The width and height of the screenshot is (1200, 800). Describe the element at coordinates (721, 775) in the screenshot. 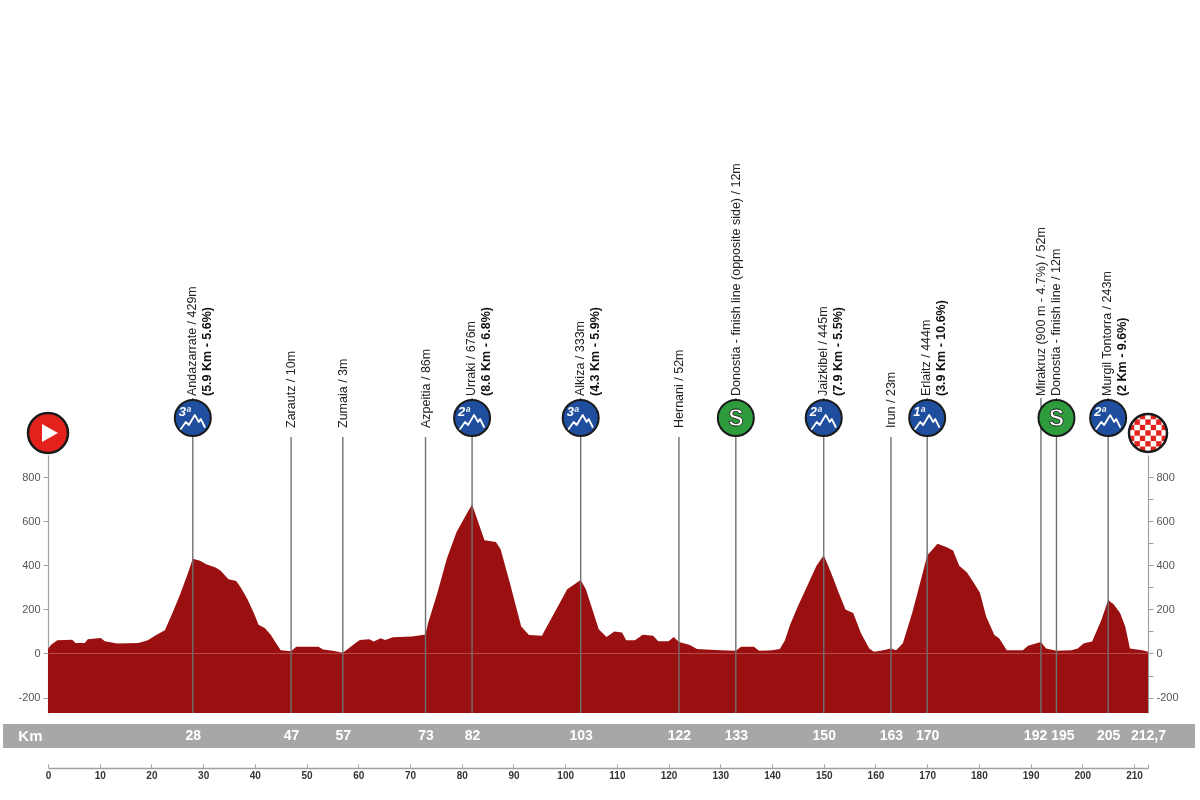

I see `x-tick-label: 130` at that location.